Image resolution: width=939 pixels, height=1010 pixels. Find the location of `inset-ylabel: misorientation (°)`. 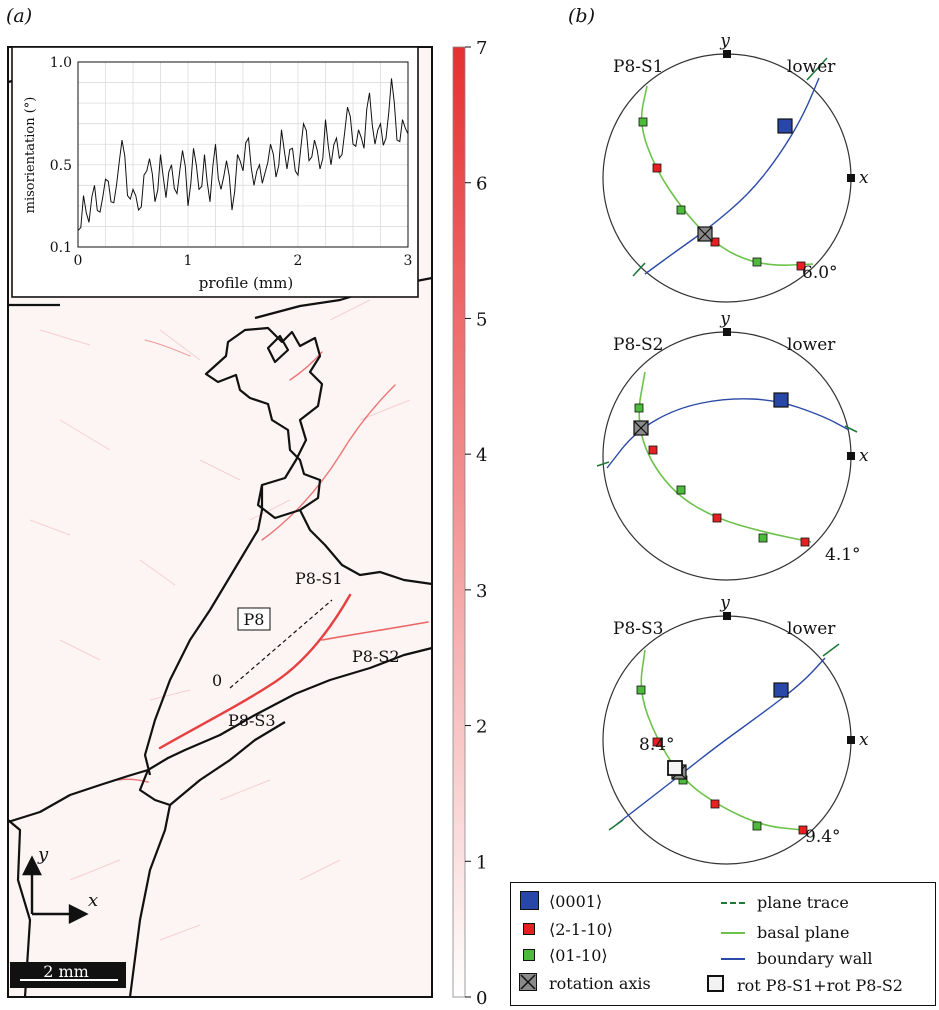

inset-ylabel: misorientation (°) is located at coordinates (30, 155).